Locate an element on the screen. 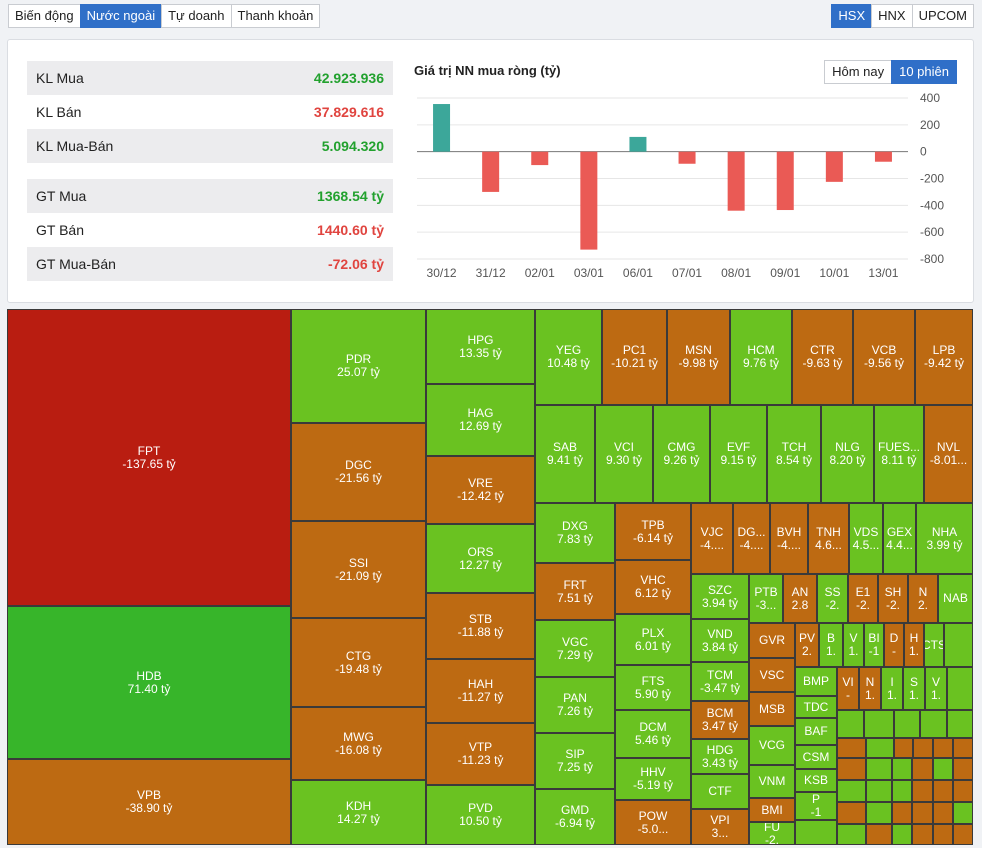 The image size is (982, 848). treemap-cell: NHA 3.99 tỷ is located at coordinates (944, 538).